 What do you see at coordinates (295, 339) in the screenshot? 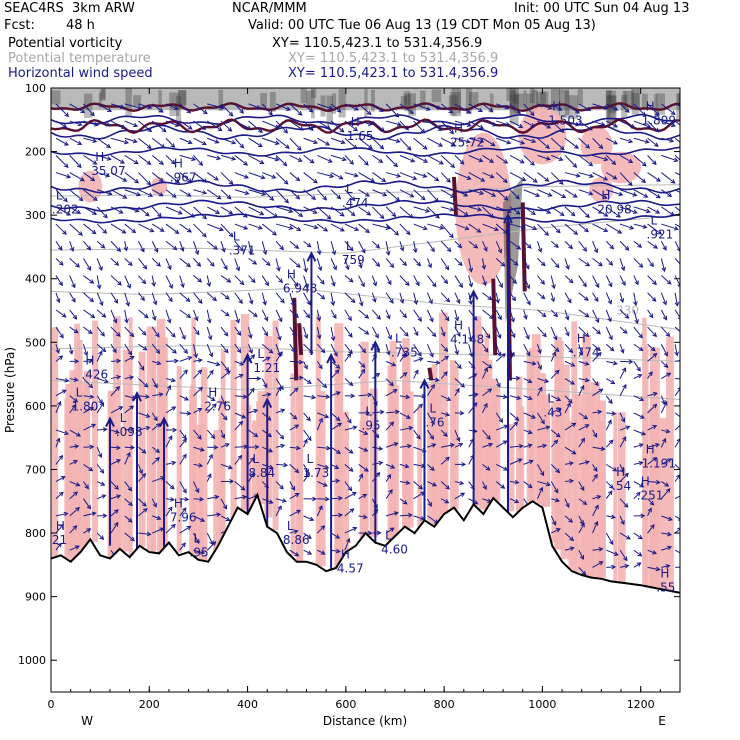
I see `pv-tower` at bounding box center [295, 339].